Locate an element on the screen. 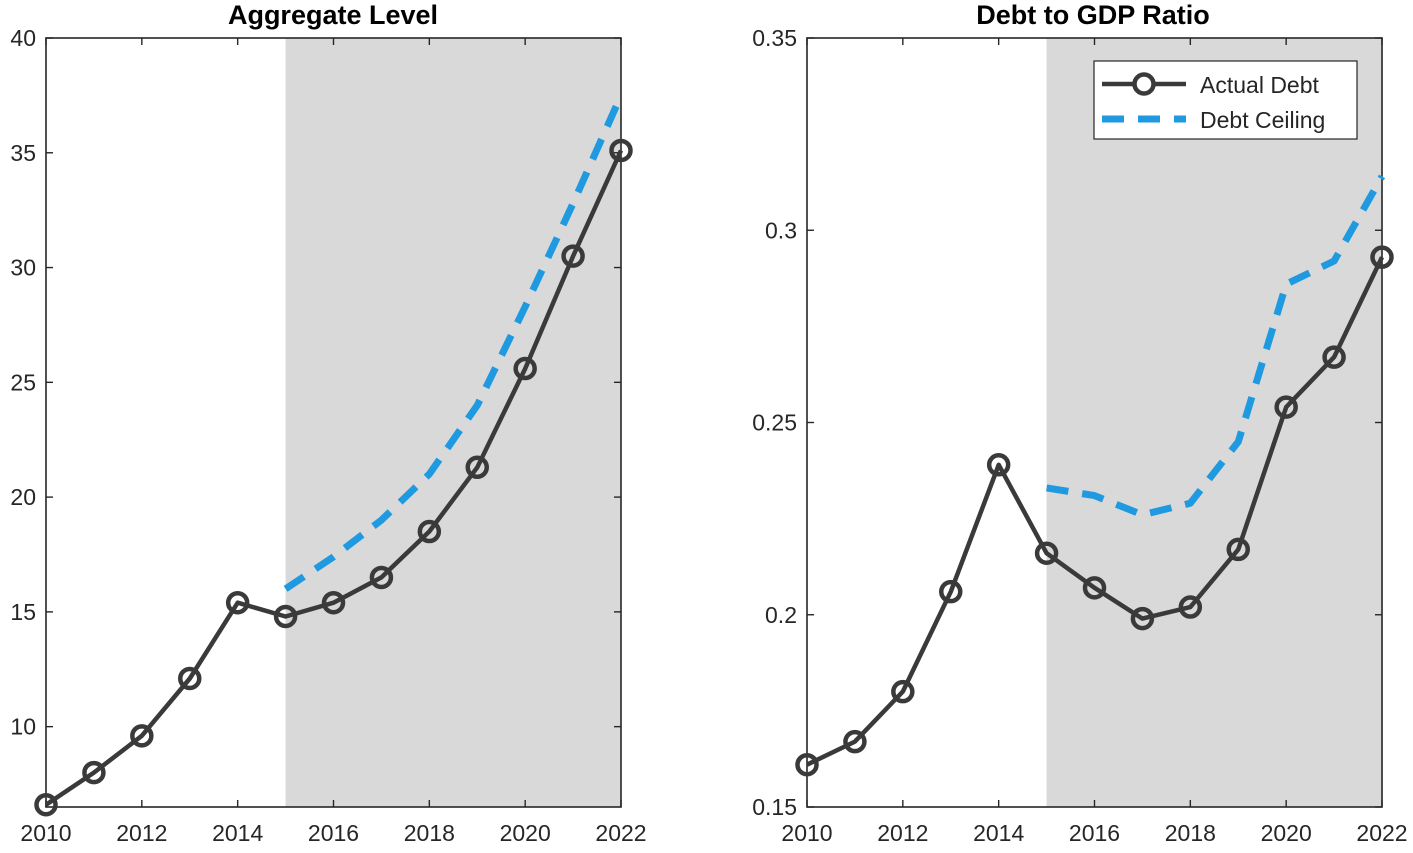  legend-actual-marker is located at coordinates (1144, 84).